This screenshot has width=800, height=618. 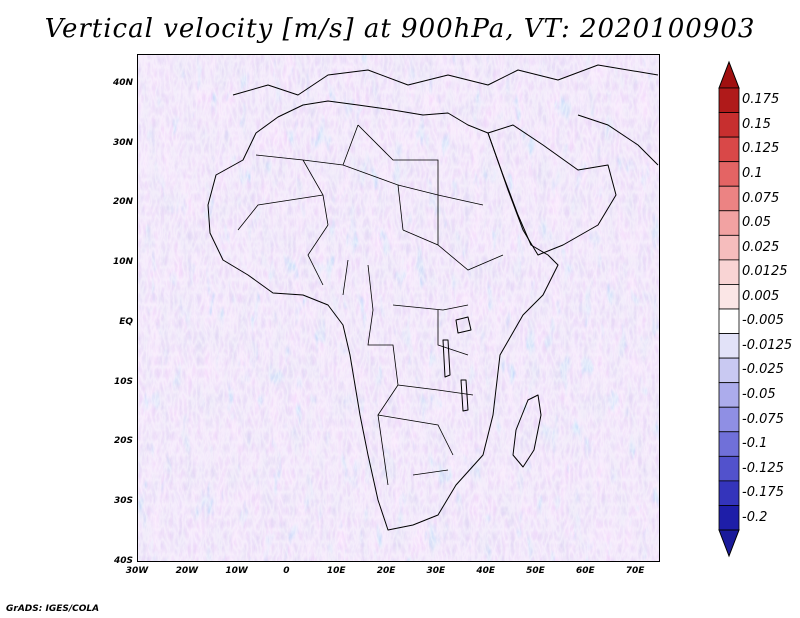 What do you see at coordinates (763, 321) in the screenshot?
I see `colorbar-level-label: -0.005` at bounding box center [763, 321].